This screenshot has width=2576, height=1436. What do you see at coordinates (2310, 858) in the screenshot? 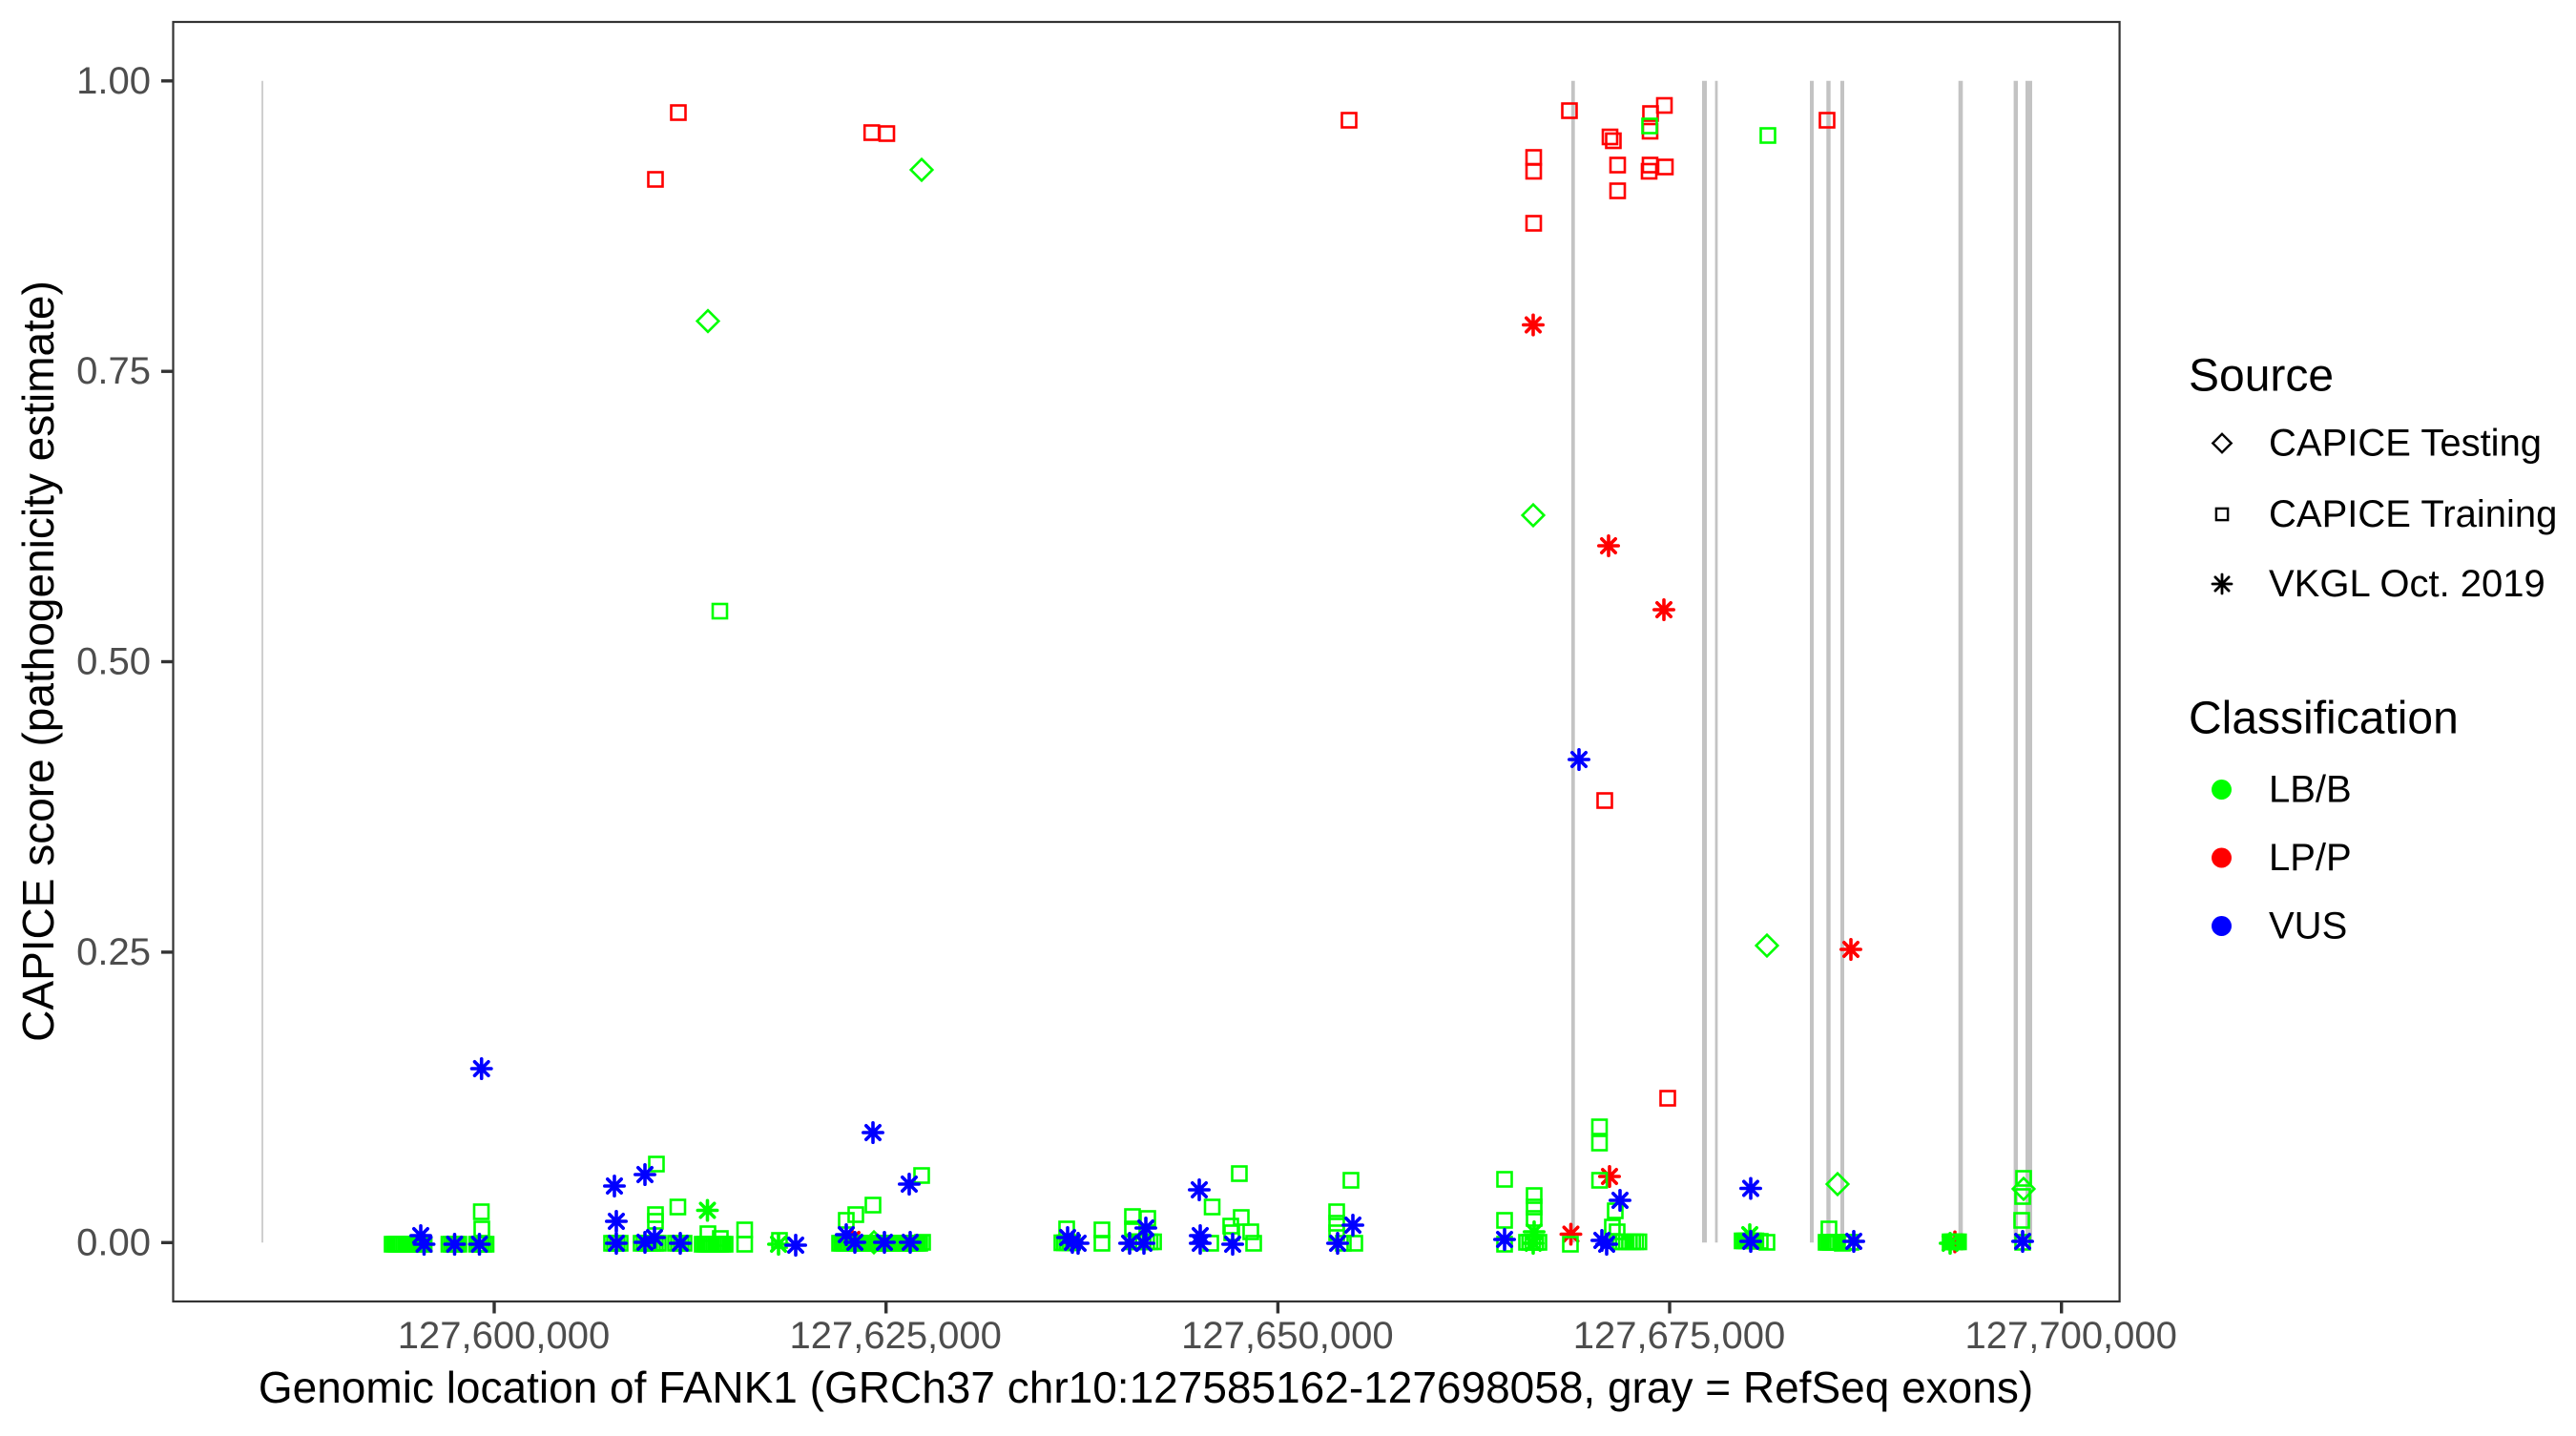
I see `svg-text: LP/P` at bounding box center [2310, 858].